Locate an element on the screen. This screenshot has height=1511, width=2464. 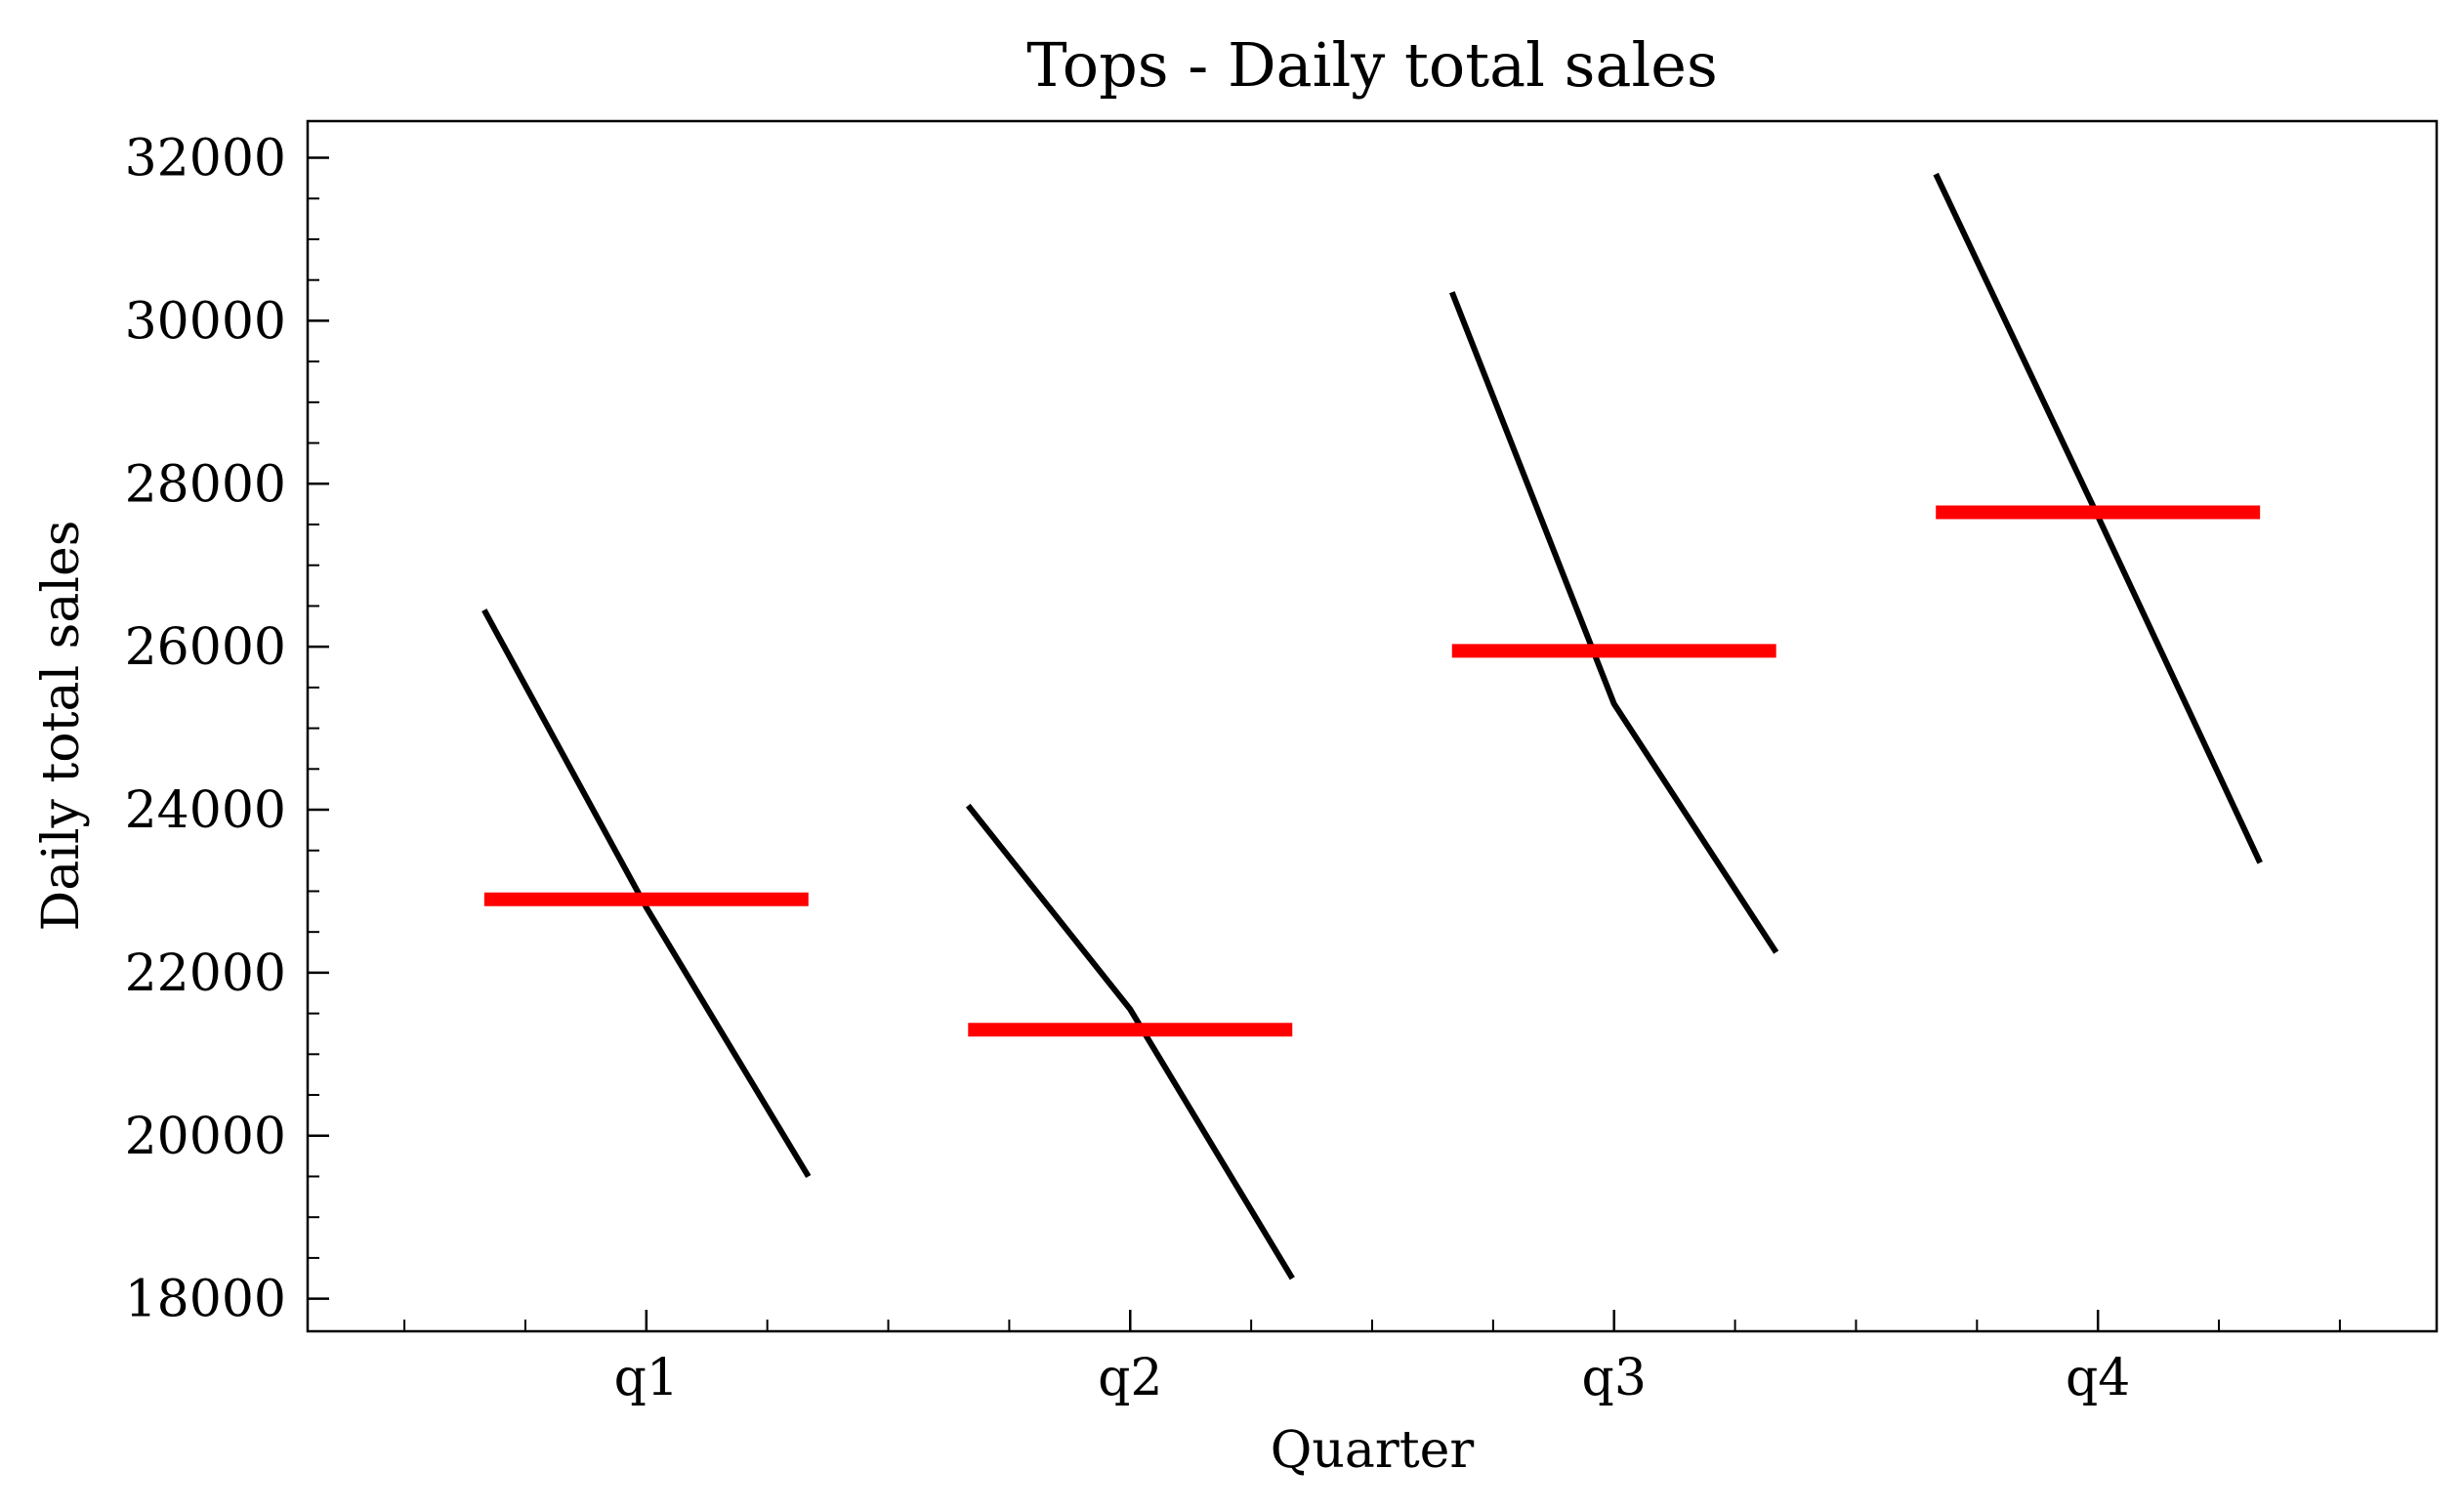
y-tick-label: 26000 is located at coordinates (205, 647).